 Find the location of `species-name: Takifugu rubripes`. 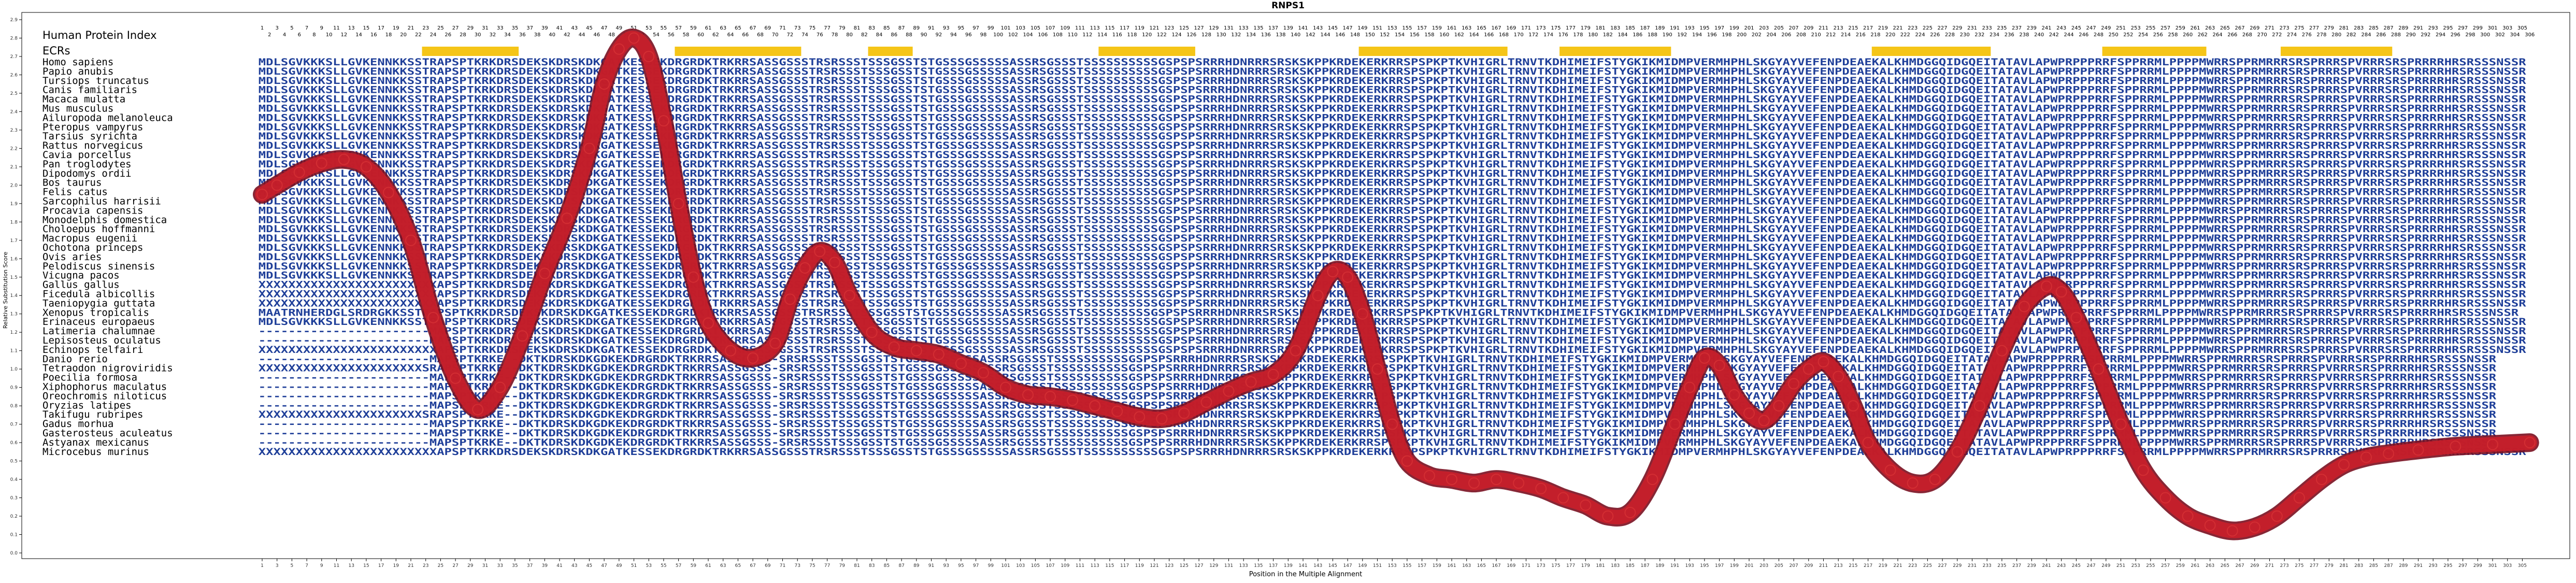

species-name: Takifugu rubripes is located at coordinates (92, 414).